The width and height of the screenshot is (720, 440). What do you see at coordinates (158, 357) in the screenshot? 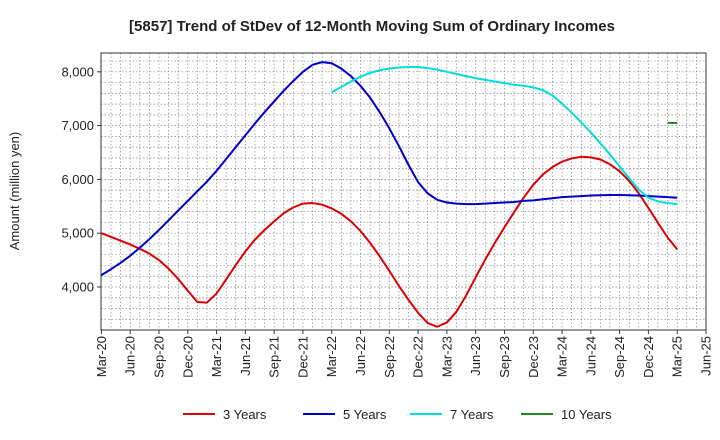
I see `x-tick-label: Sep-20` at bounding box center [158, 357].